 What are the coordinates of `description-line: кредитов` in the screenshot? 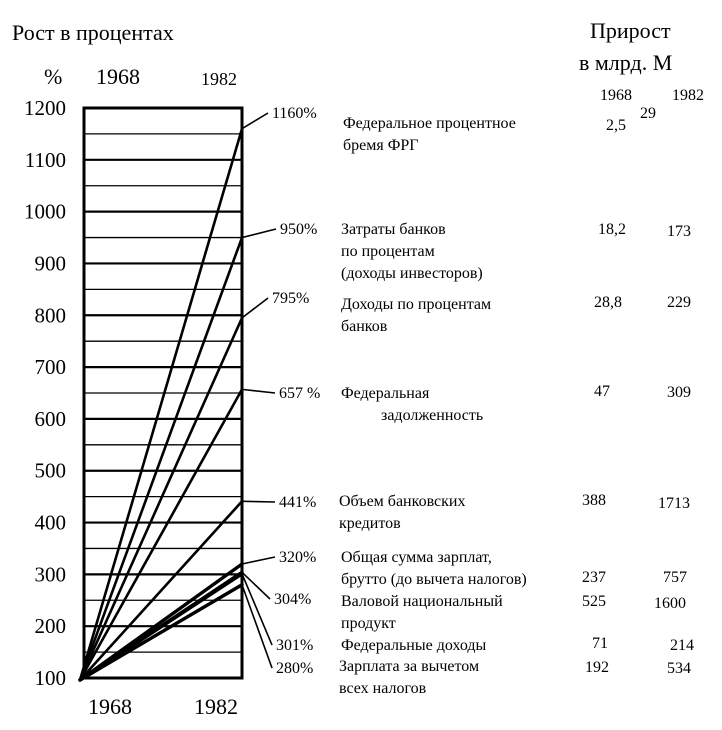 It's located at (370, 523).